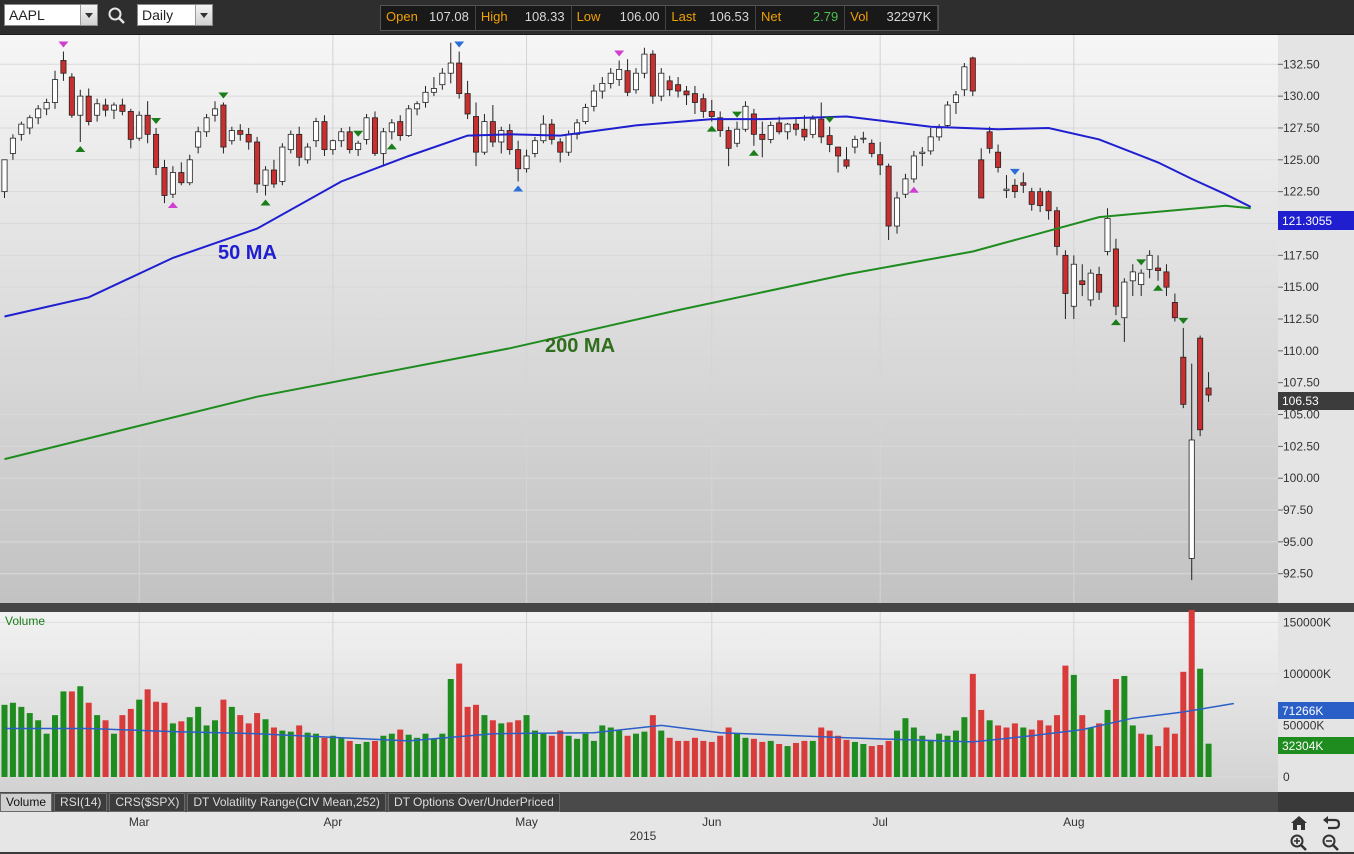 This screenshot has width=1354, height=854. What do you see at coordinates (203, 15) in the screenshot?
I see `interval-dropdown-icon` at bounding box center [203, 15].